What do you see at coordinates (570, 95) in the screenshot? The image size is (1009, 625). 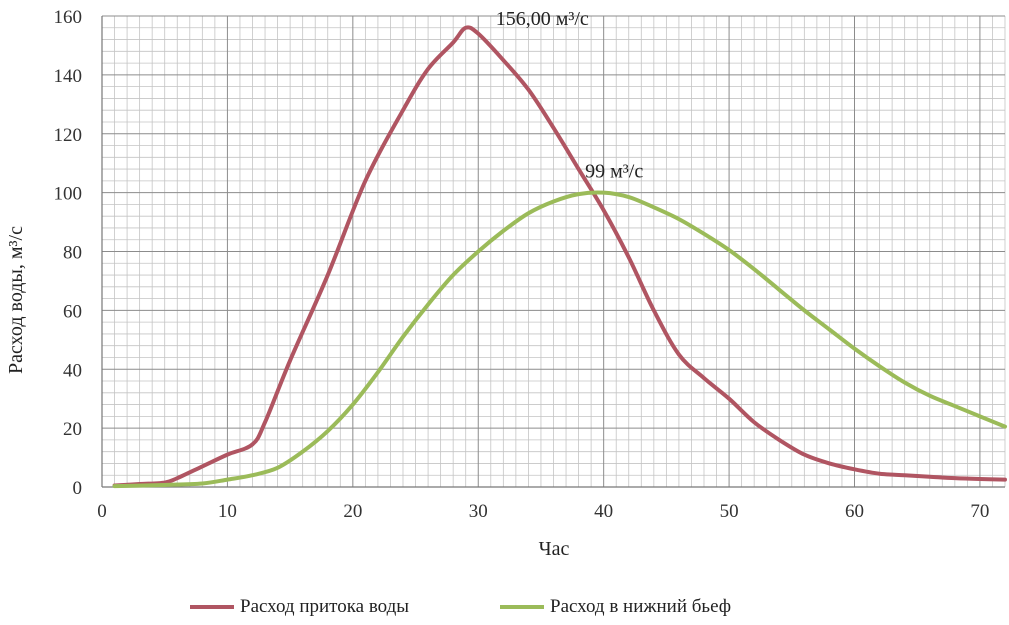 I see `annotations: 156,00 м³/с 99 м³/с` at bounding box center [570, 95].